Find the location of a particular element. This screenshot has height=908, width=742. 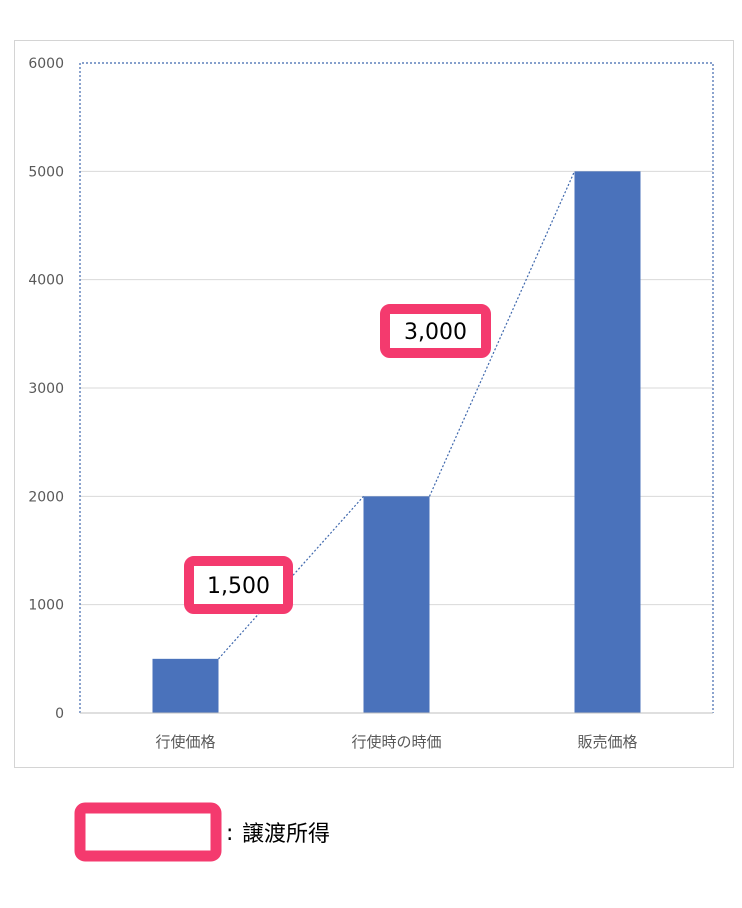

legend-label: 譲渡所得 is located at coordinates (286, 834).